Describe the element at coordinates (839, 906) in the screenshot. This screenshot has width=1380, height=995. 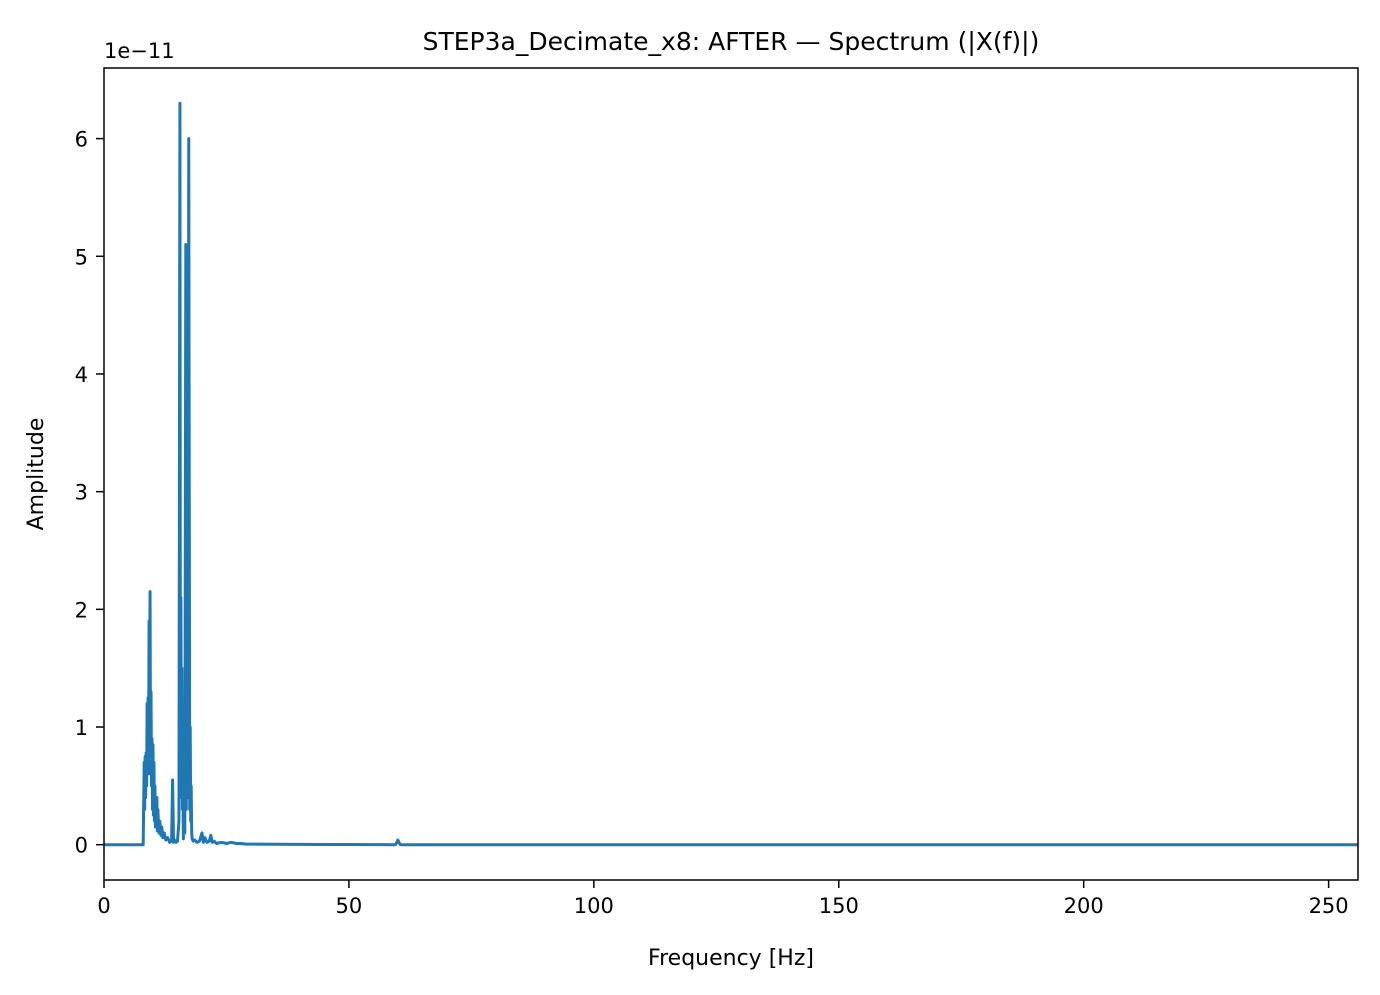
I see `x-tick-label: 150` at that location.